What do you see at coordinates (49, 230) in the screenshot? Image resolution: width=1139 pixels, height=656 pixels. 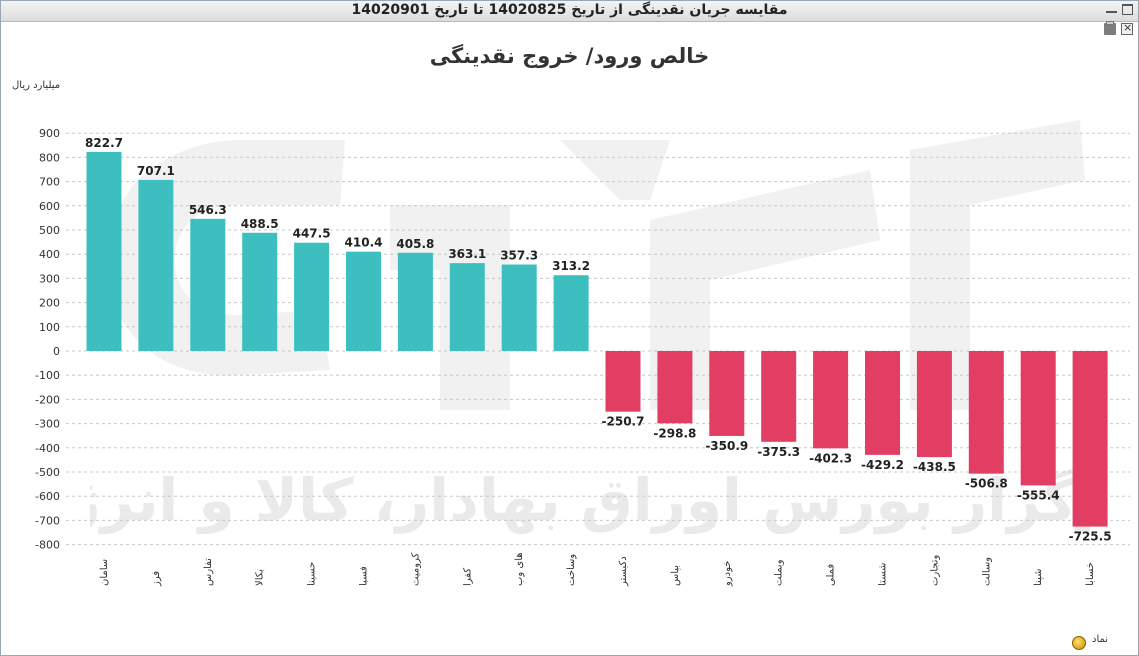 I see `y-tick-label: 500` at bounding box center [49, 230].